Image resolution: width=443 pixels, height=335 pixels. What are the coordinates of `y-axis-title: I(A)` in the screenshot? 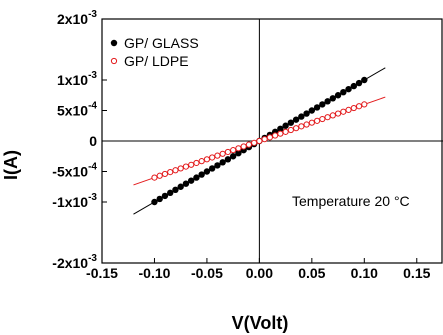 It's located at (11, 165).